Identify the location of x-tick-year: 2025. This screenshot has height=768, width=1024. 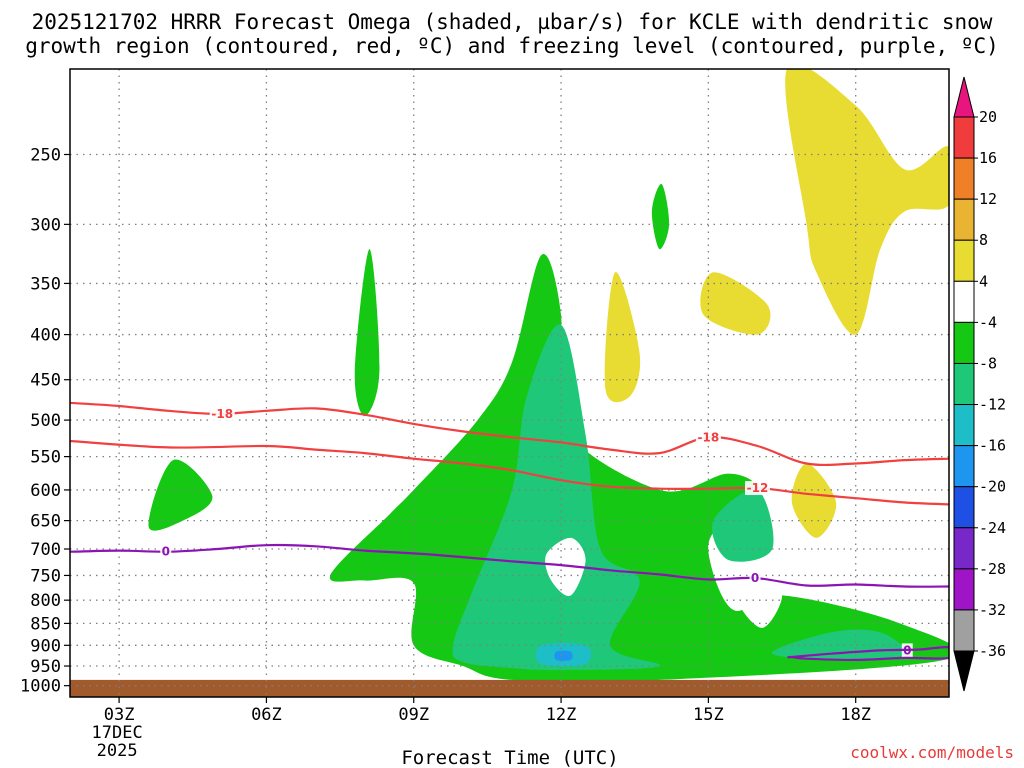
(117, 751).